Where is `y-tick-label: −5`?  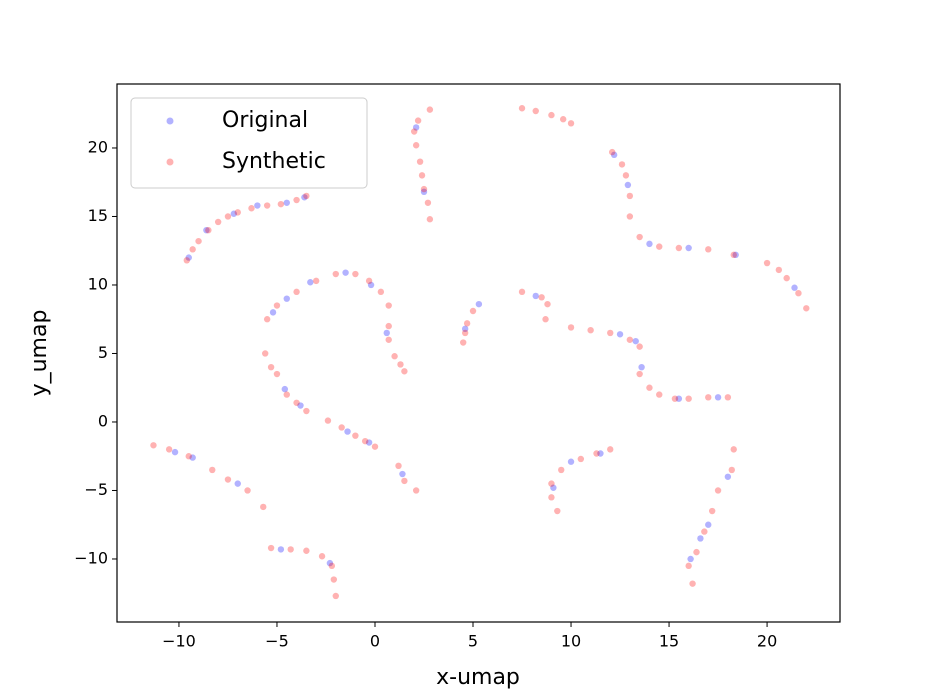 y-tick-label: −5 is located at coordinates (96, 489).